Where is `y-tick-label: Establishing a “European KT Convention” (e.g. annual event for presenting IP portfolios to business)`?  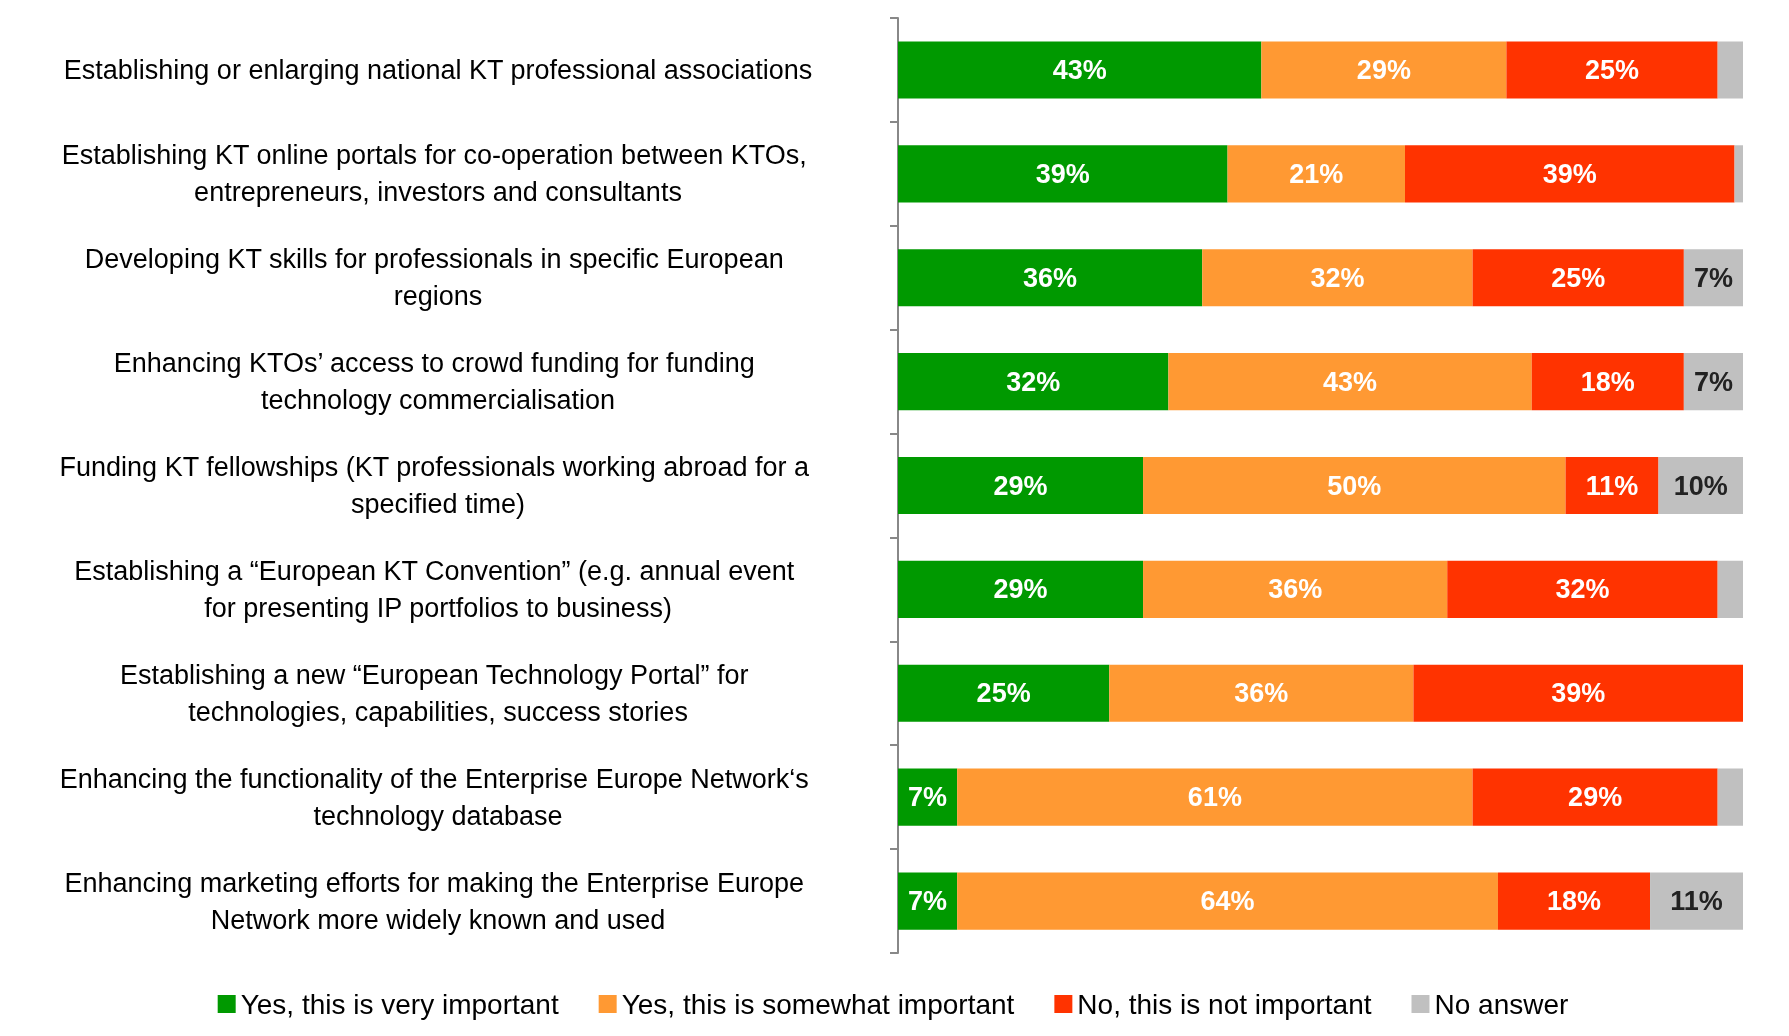
y-tick-label: Establishing a “European KT Convention” (e.g. annual event for presenting IP portfolios to business) is located at coordinates (438, 589).